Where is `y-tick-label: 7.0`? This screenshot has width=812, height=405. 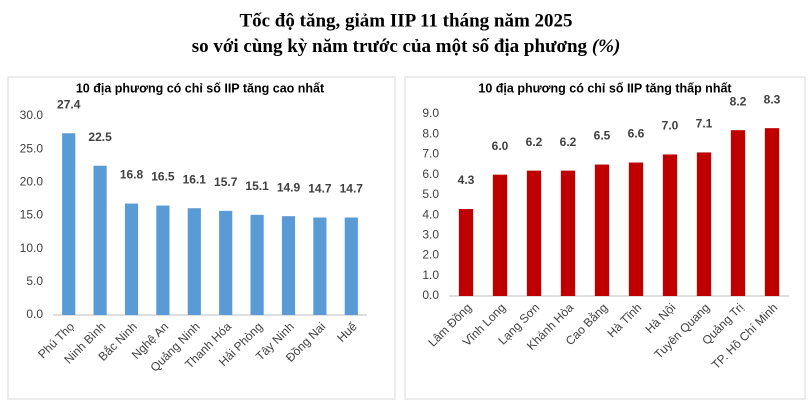 y-tick-label: 7.0 is located at coordinates (430, 154).